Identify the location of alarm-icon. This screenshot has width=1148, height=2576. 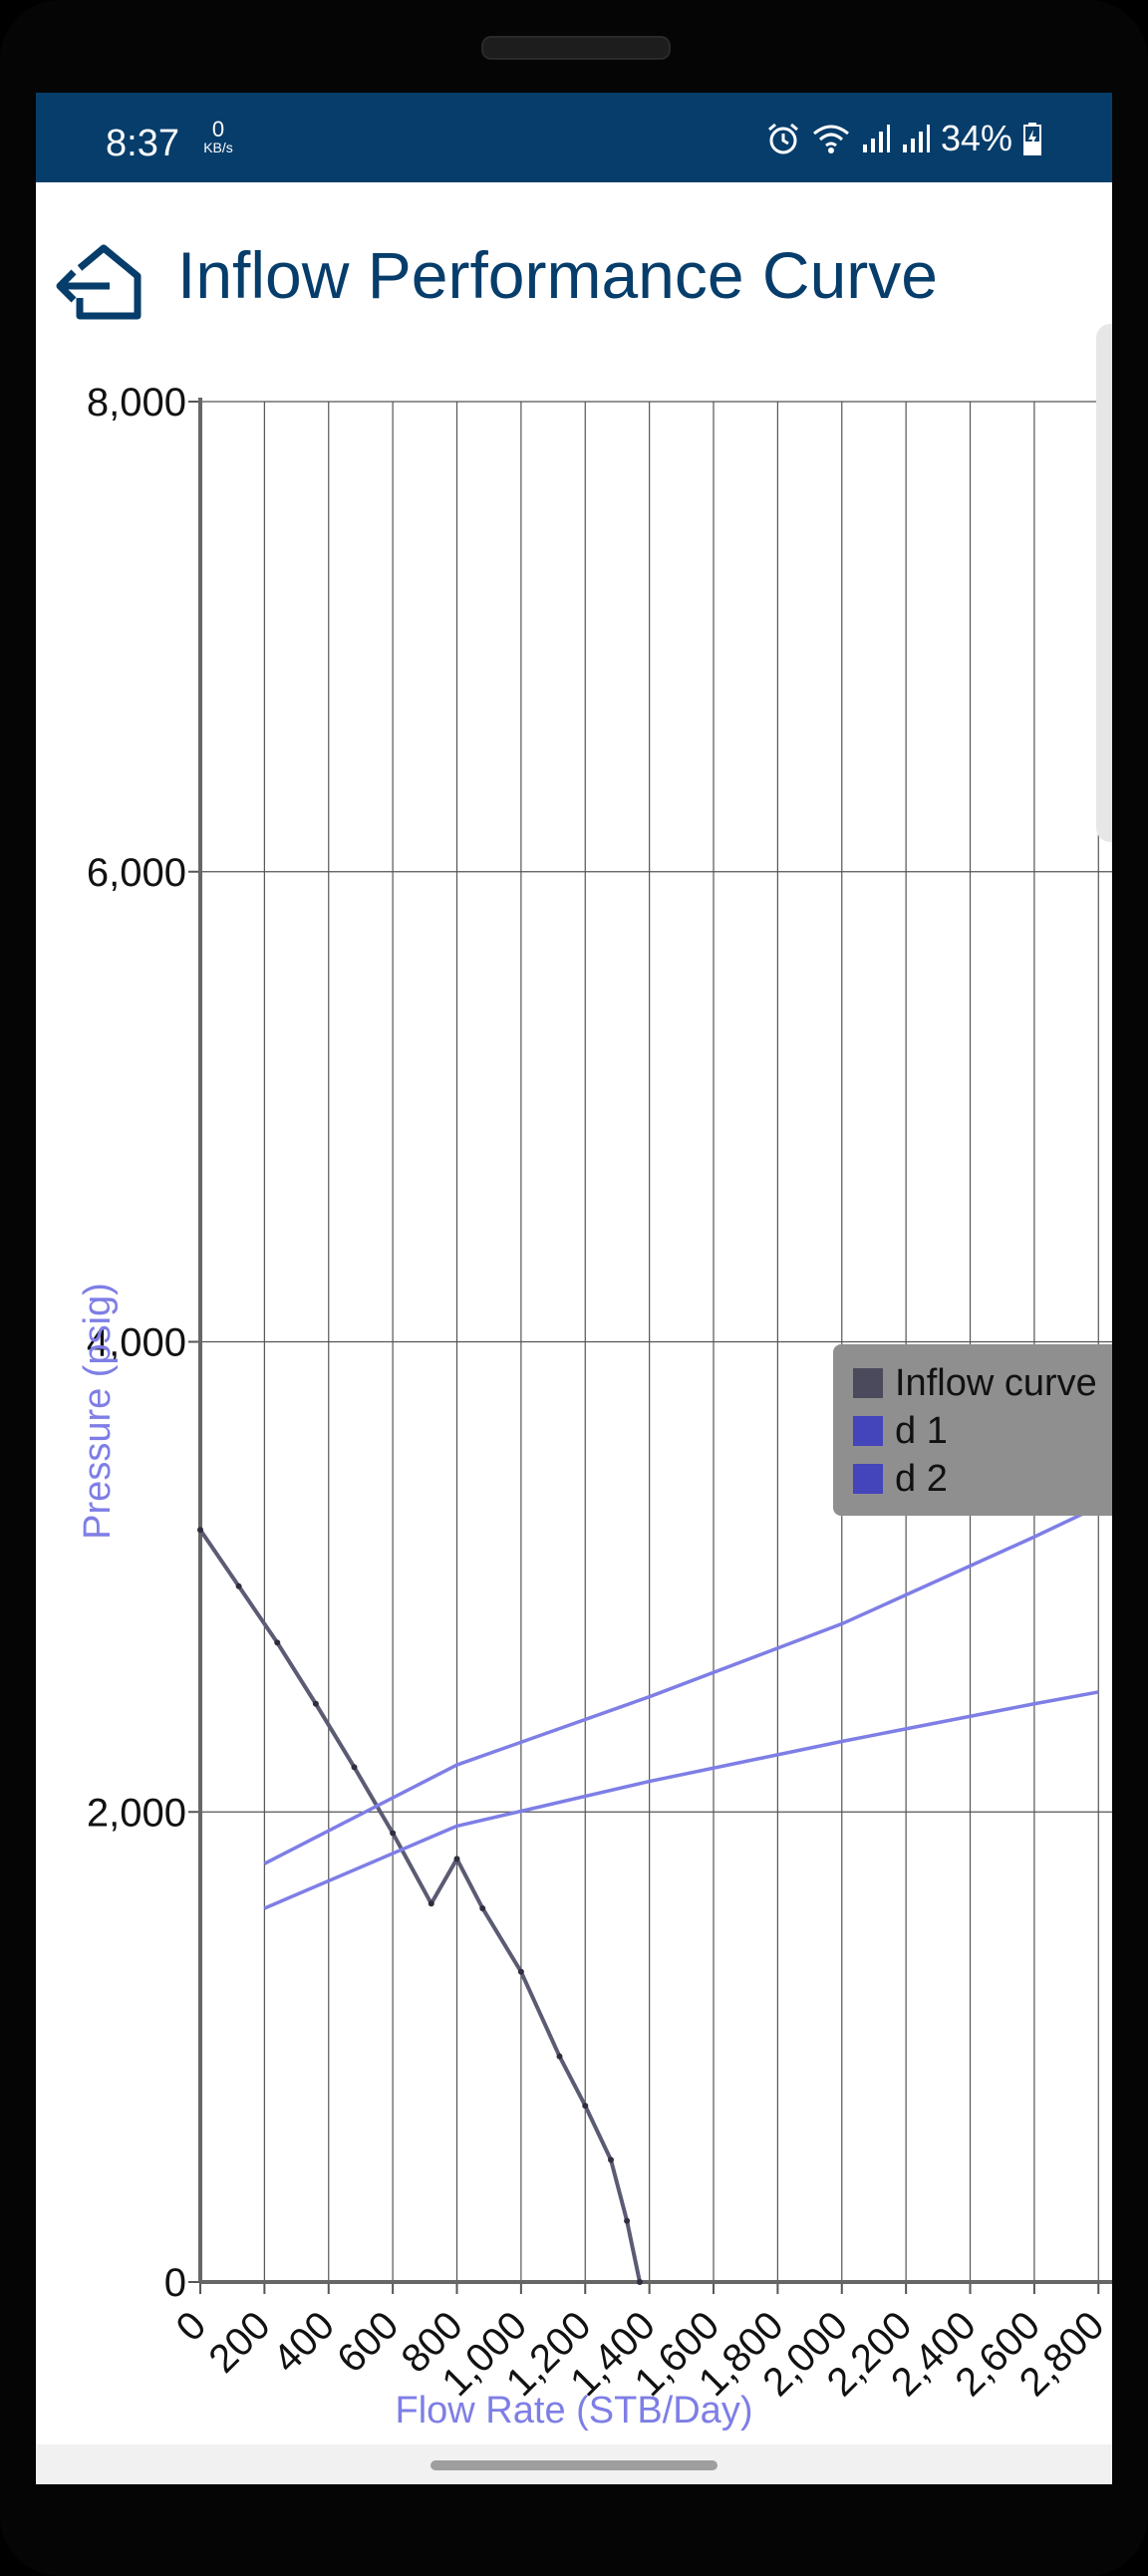
(782, 138).